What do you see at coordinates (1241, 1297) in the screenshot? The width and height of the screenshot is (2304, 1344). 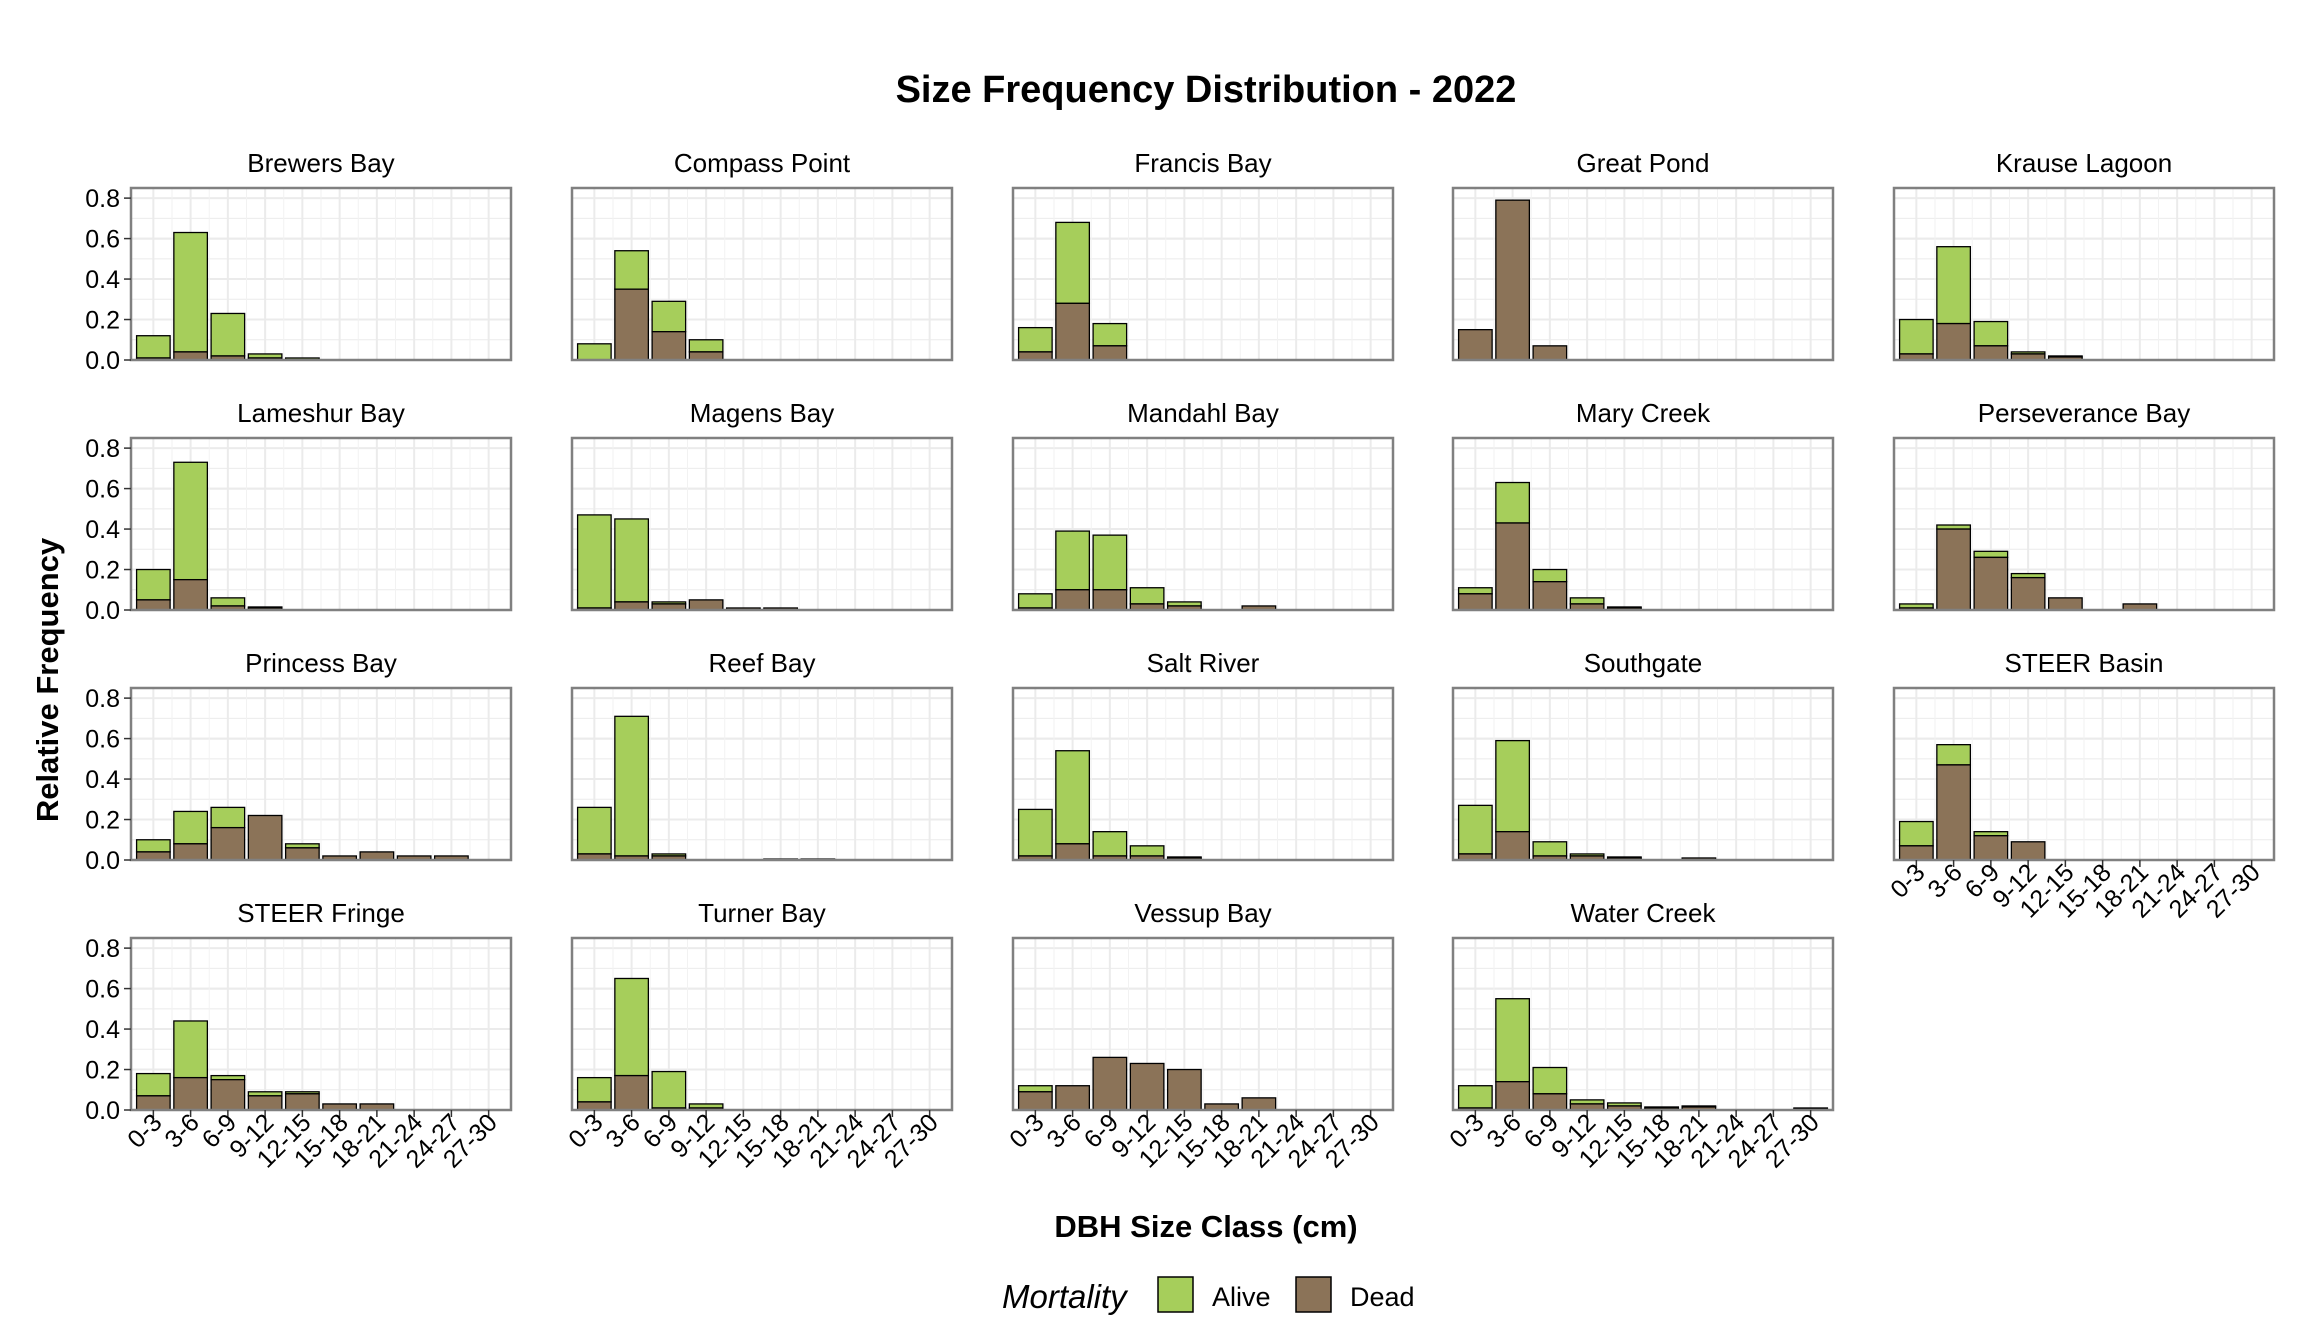 I see `legend-label-alive: Alive` at bounding box center [1241, 1297].